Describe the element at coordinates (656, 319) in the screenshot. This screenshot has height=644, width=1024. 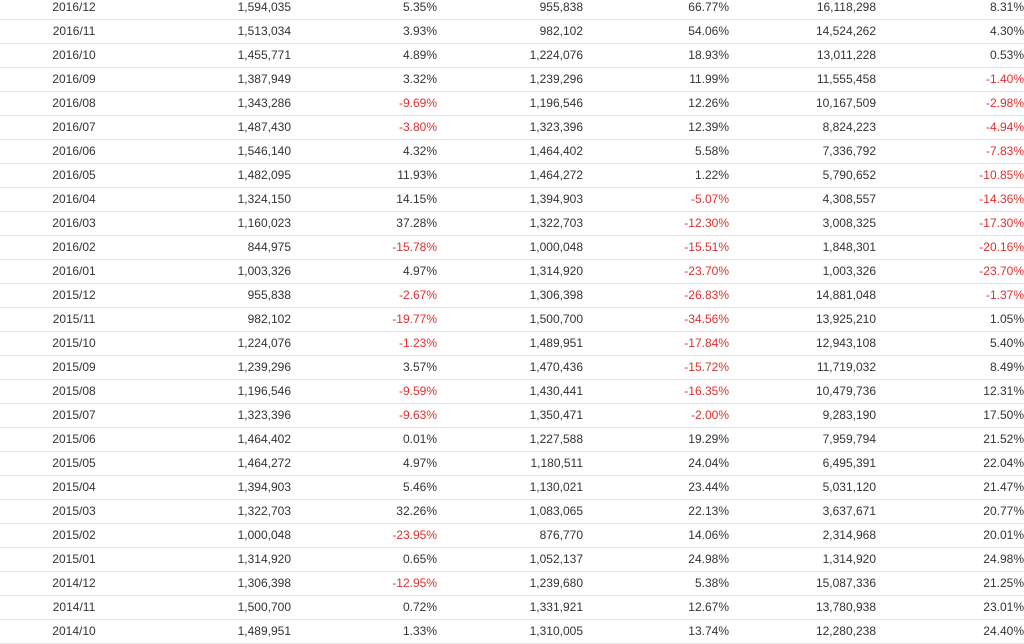
I see `prior-change-cell: -34.56%` at that location.